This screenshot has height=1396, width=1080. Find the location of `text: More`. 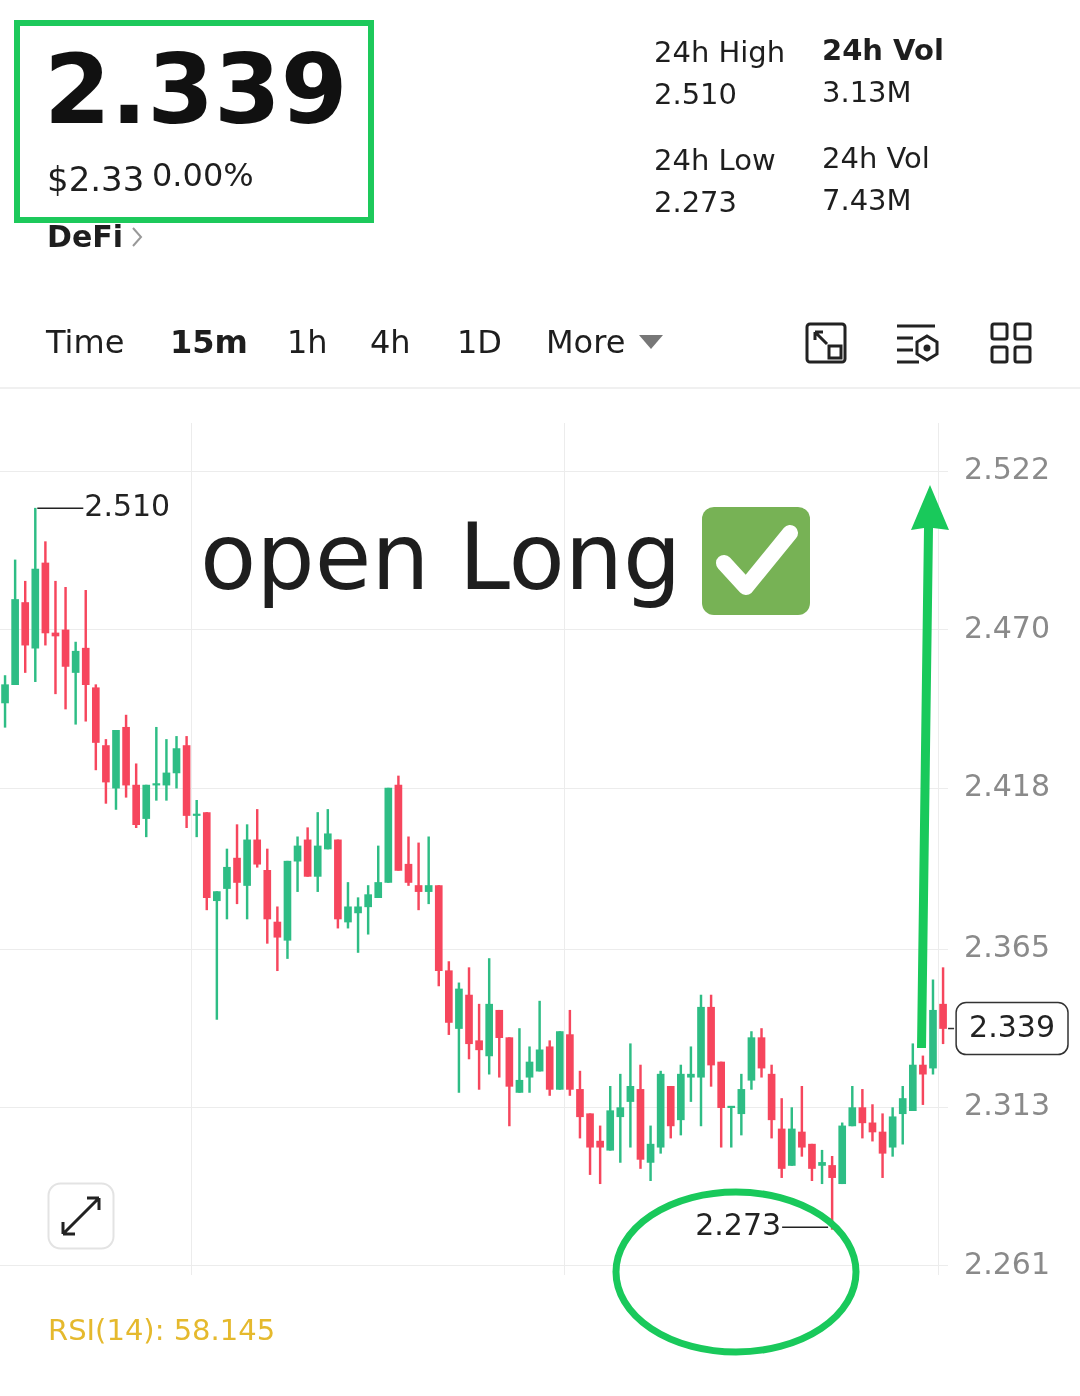

text: More is located at coordinates (586, 342).